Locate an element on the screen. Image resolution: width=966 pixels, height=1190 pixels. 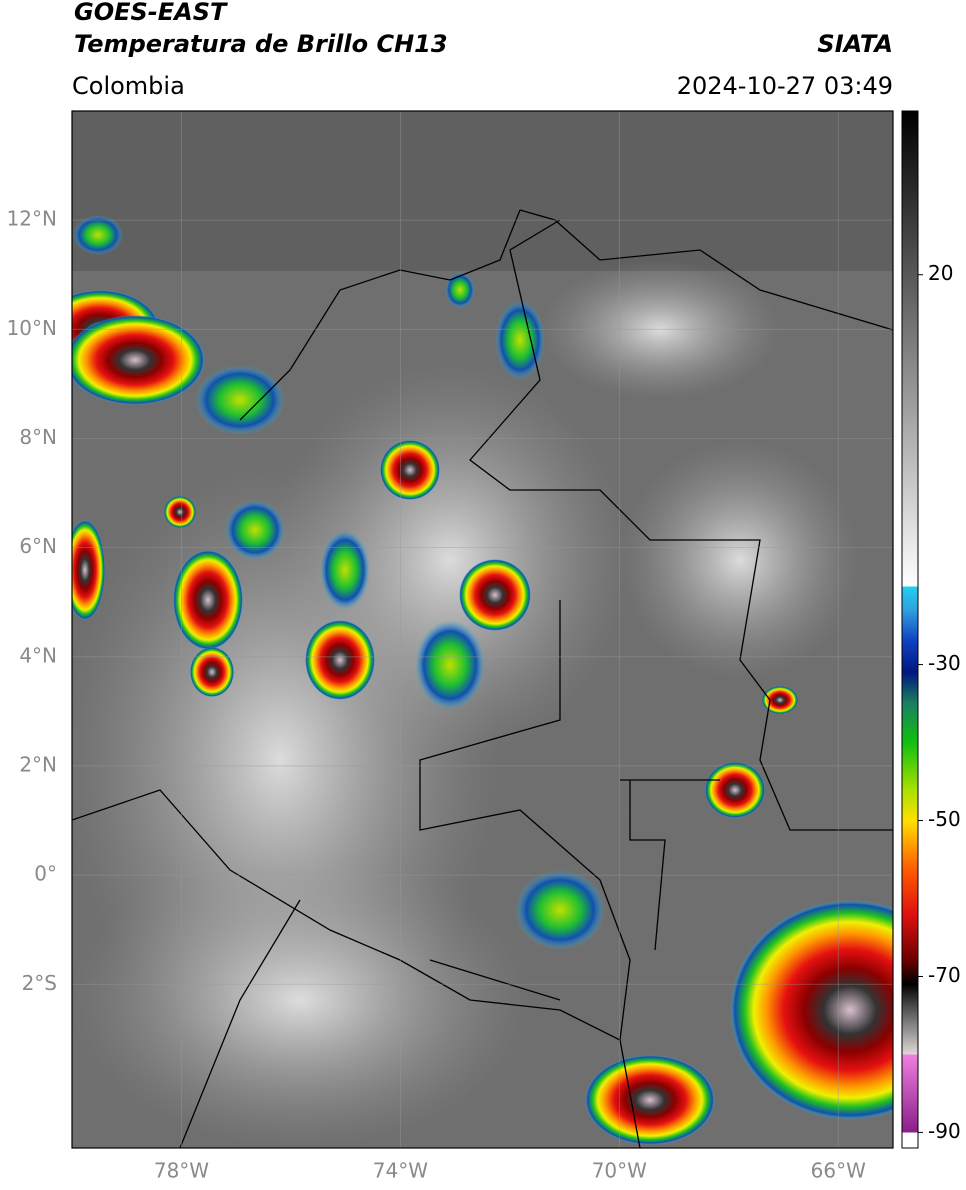
x-tick-label: 70°W is located at coordinates (619, 1171).